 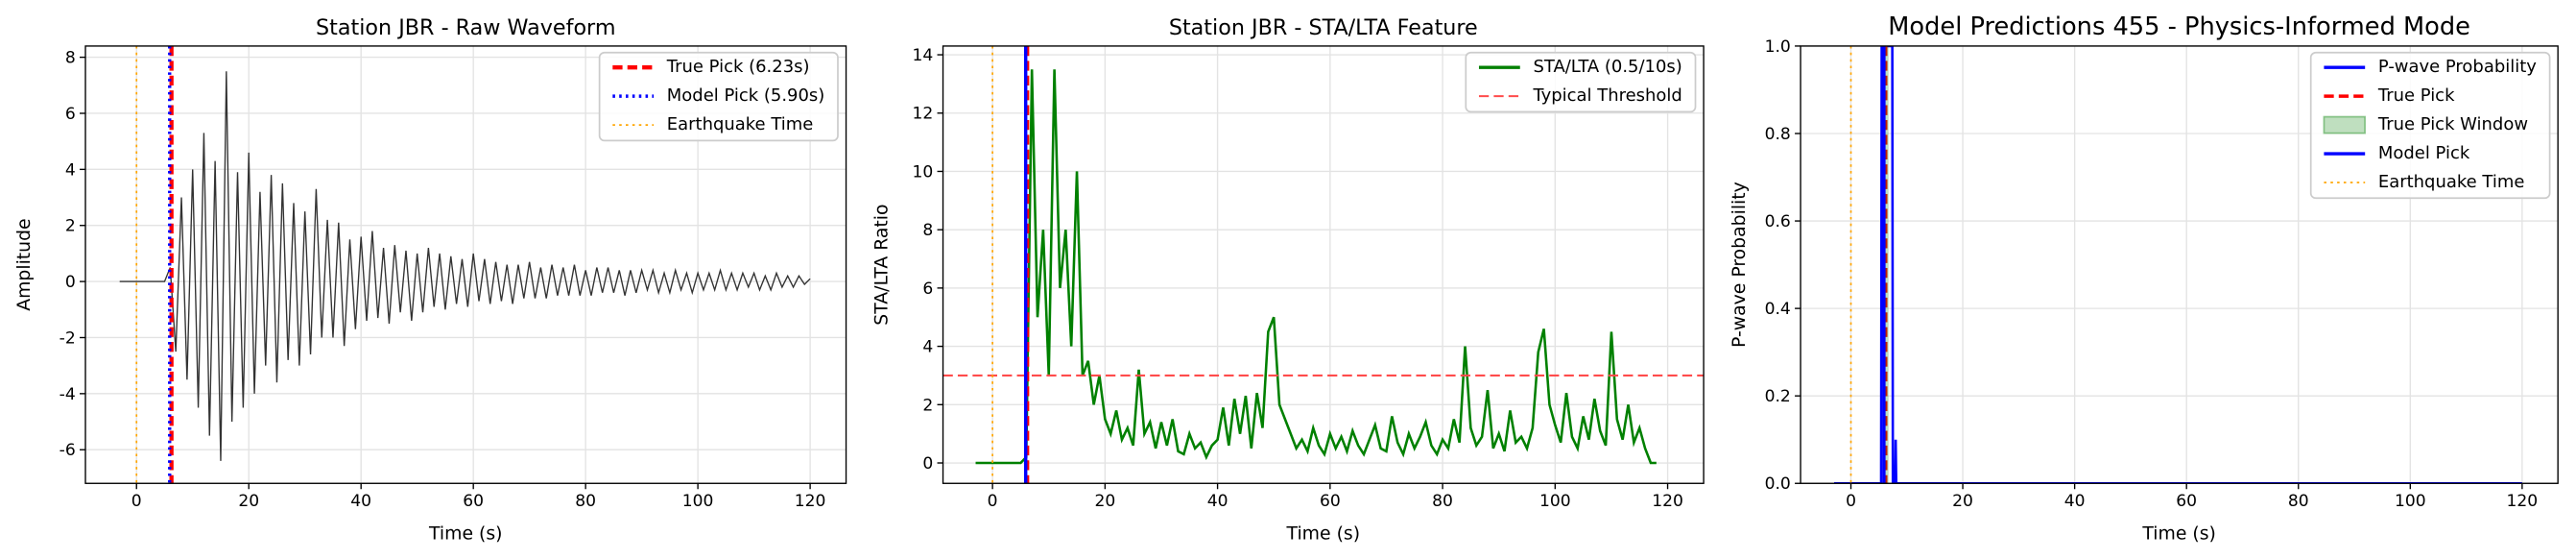 I want to click on y-tick-label: 14, so click(x=922, y=55).